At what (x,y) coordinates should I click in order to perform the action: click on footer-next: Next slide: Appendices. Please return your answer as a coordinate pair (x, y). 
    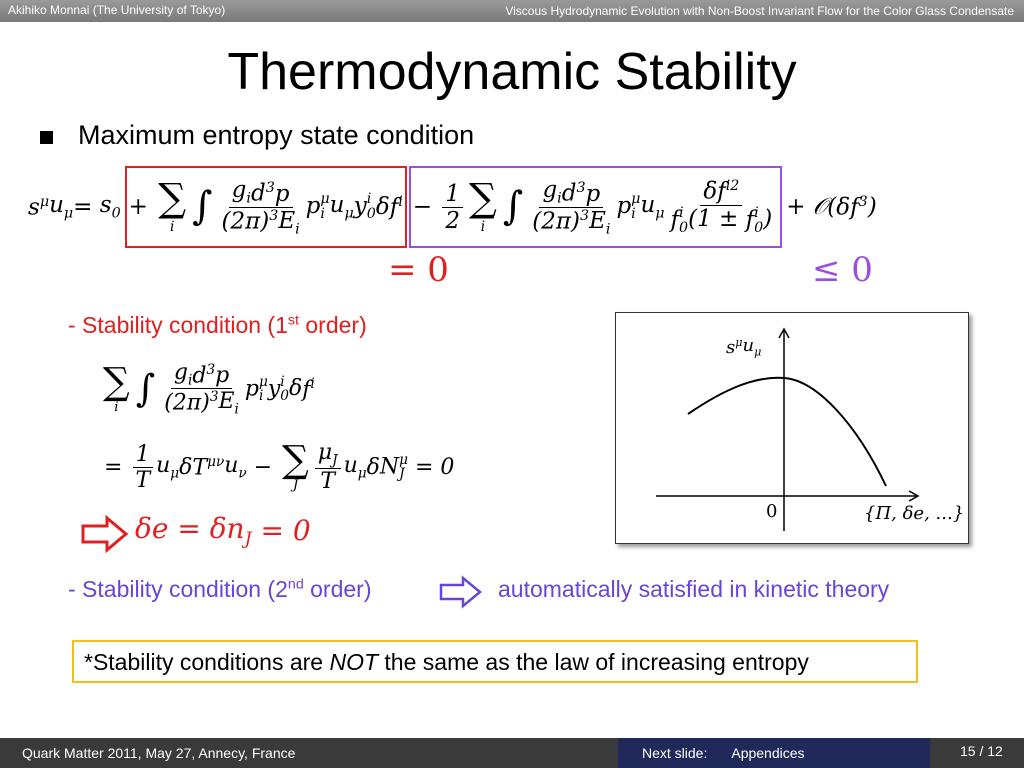
    Looking at the image, I should click on (774, 753).